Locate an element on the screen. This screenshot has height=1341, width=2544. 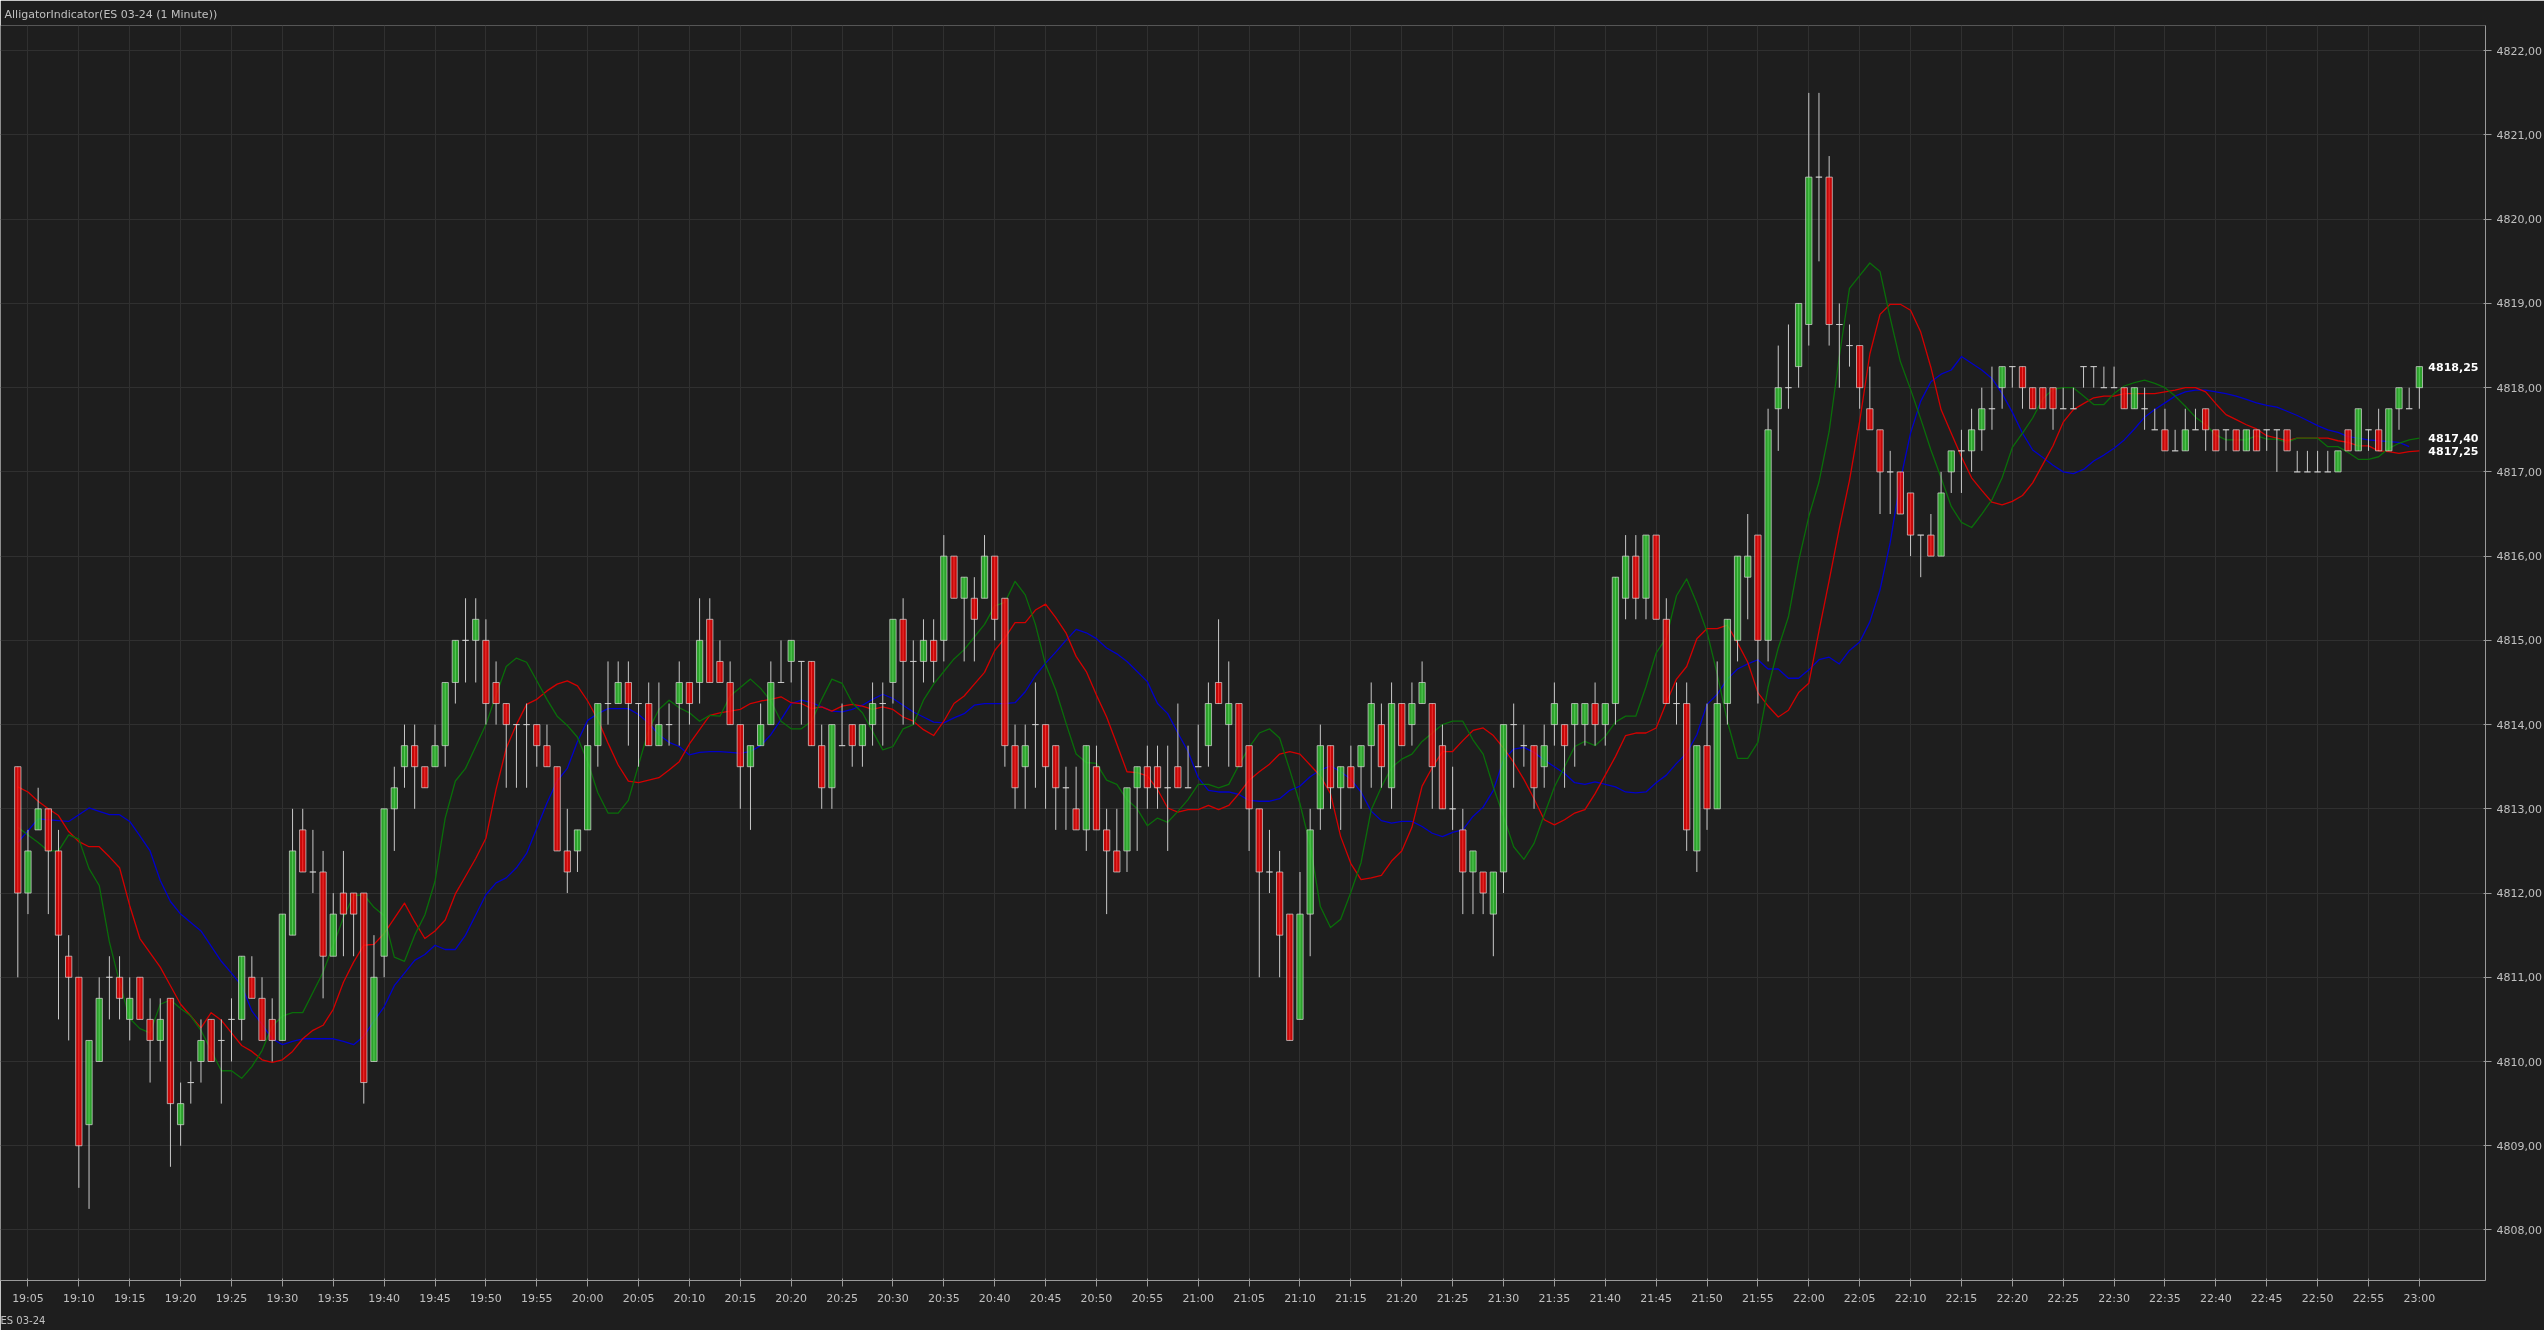
x-tick-label: 20:15 is located at coordinates (740, 1298).